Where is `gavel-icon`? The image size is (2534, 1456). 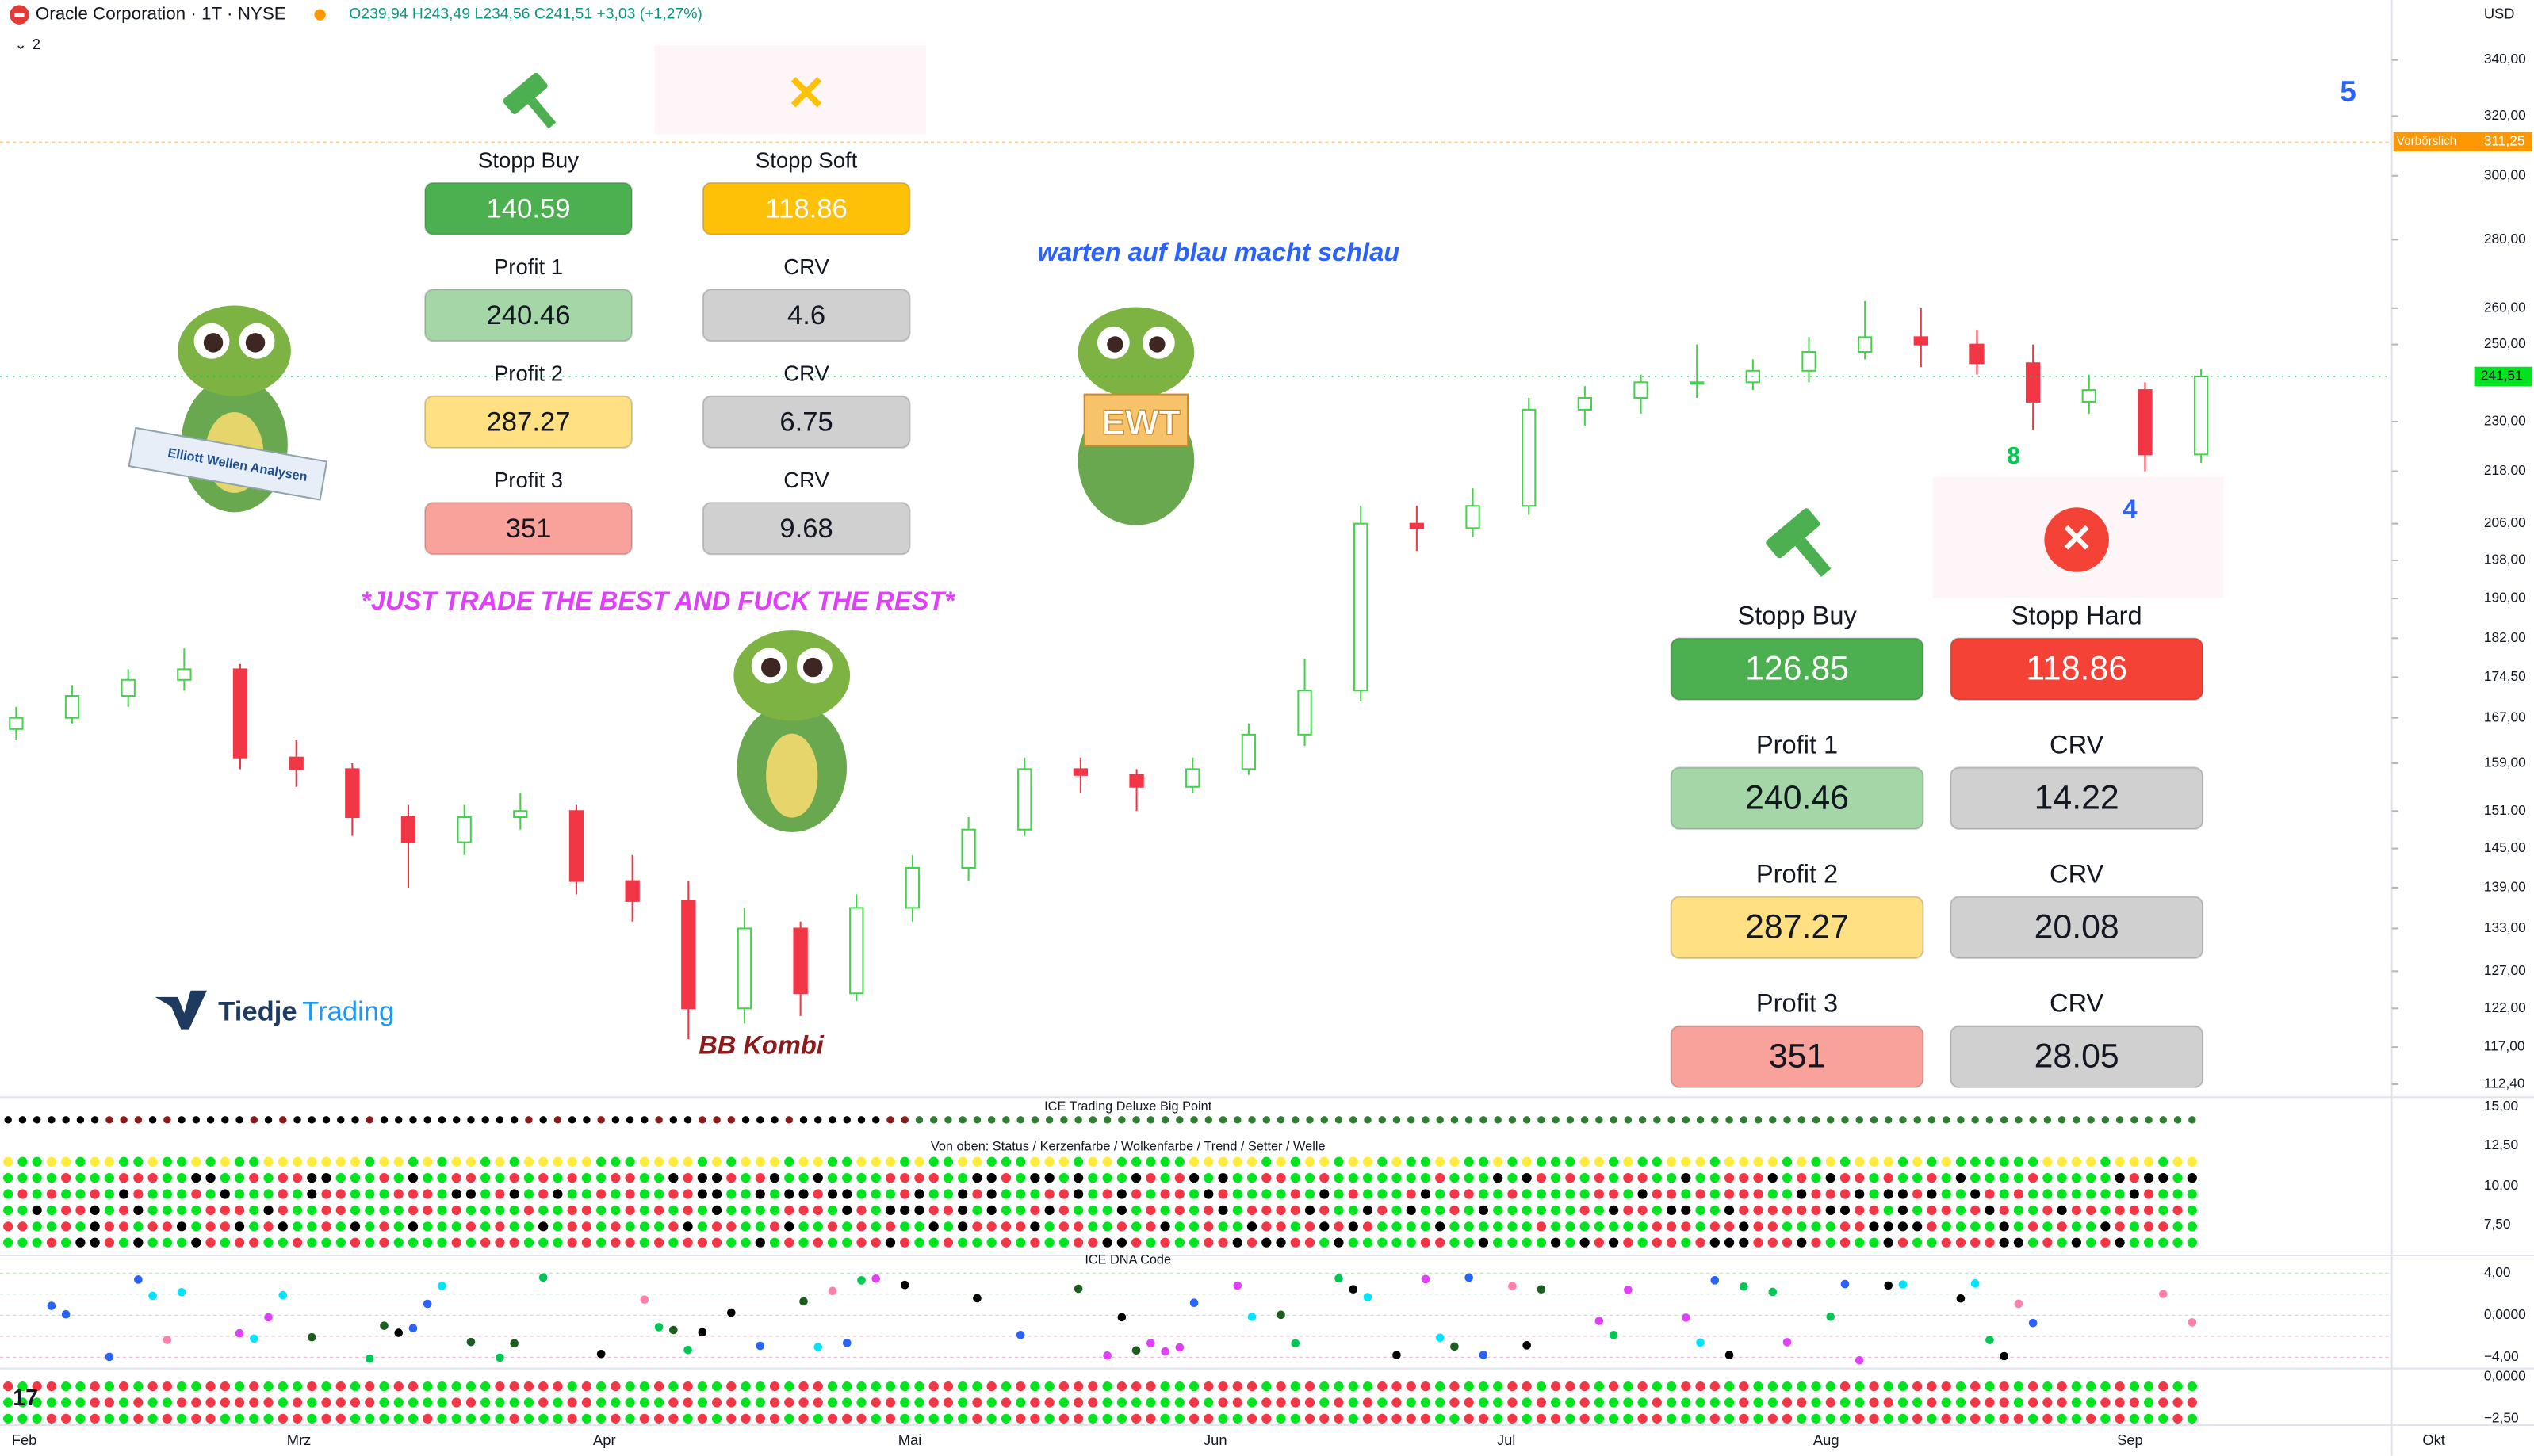 gavel-icon is located at coordinates (1799, 542).